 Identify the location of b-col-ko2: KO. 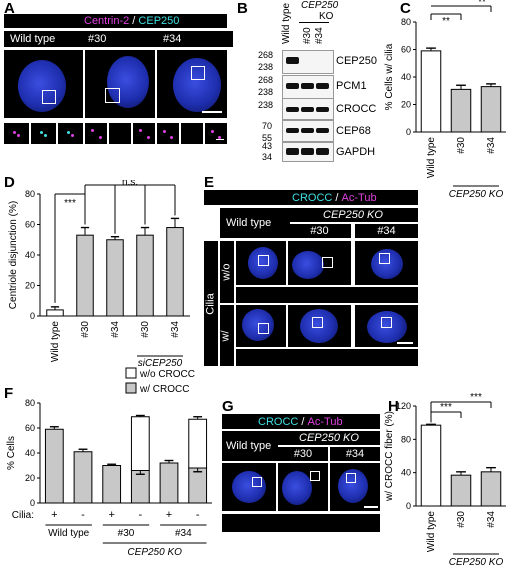
(326, 16).